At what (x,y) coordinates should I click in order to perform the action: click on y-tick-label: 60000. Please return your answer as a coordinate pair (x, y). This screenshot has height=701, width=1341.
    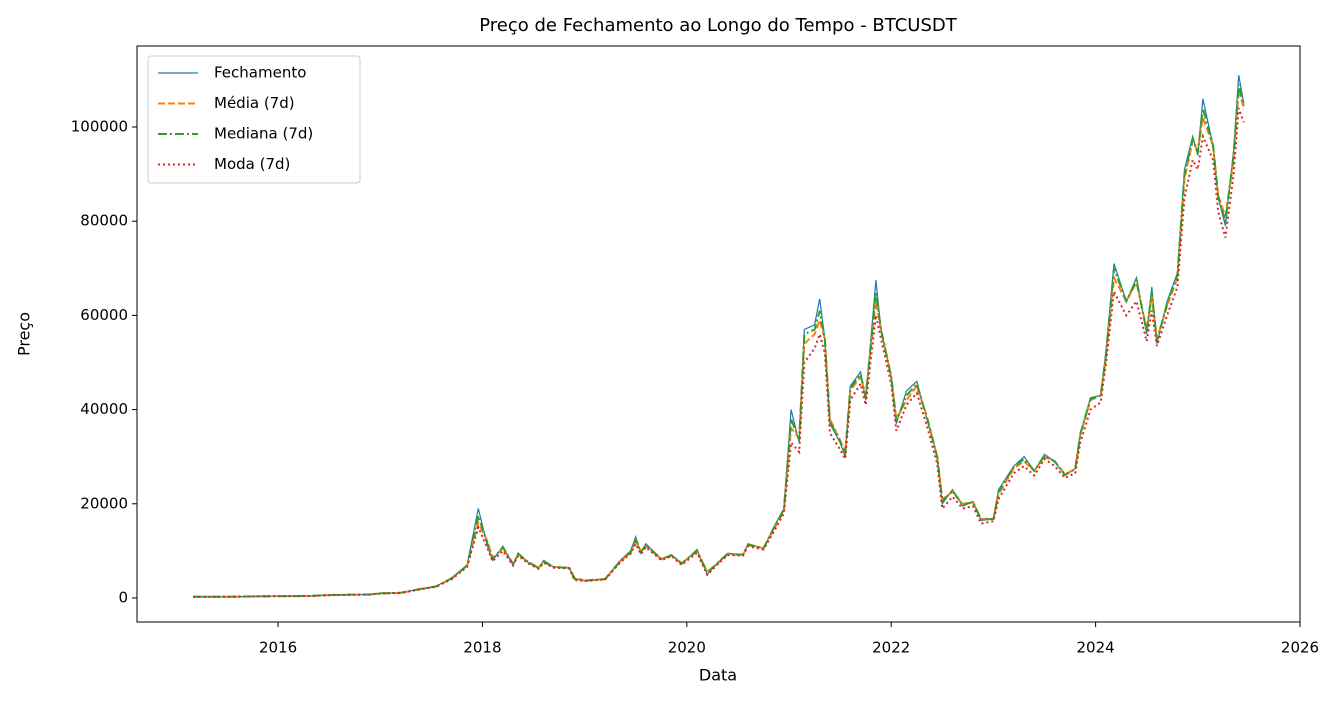
    Looking at the image, I should click on (104, 315).